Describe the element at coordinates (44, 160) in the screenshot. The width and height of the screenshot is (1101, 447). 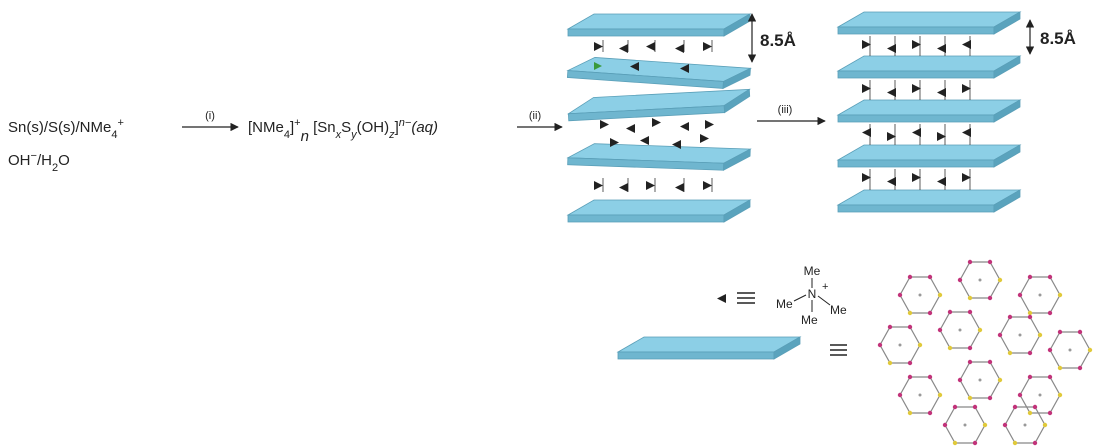
I see `formula-part: /H` at that location.